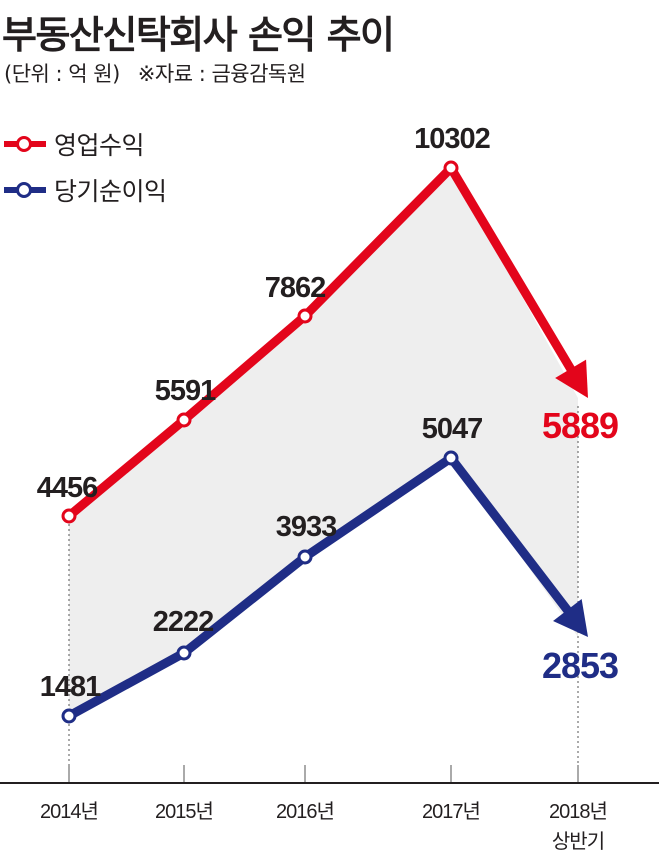  I want to click on data-label-net-last: 2853, so click(580, 665).